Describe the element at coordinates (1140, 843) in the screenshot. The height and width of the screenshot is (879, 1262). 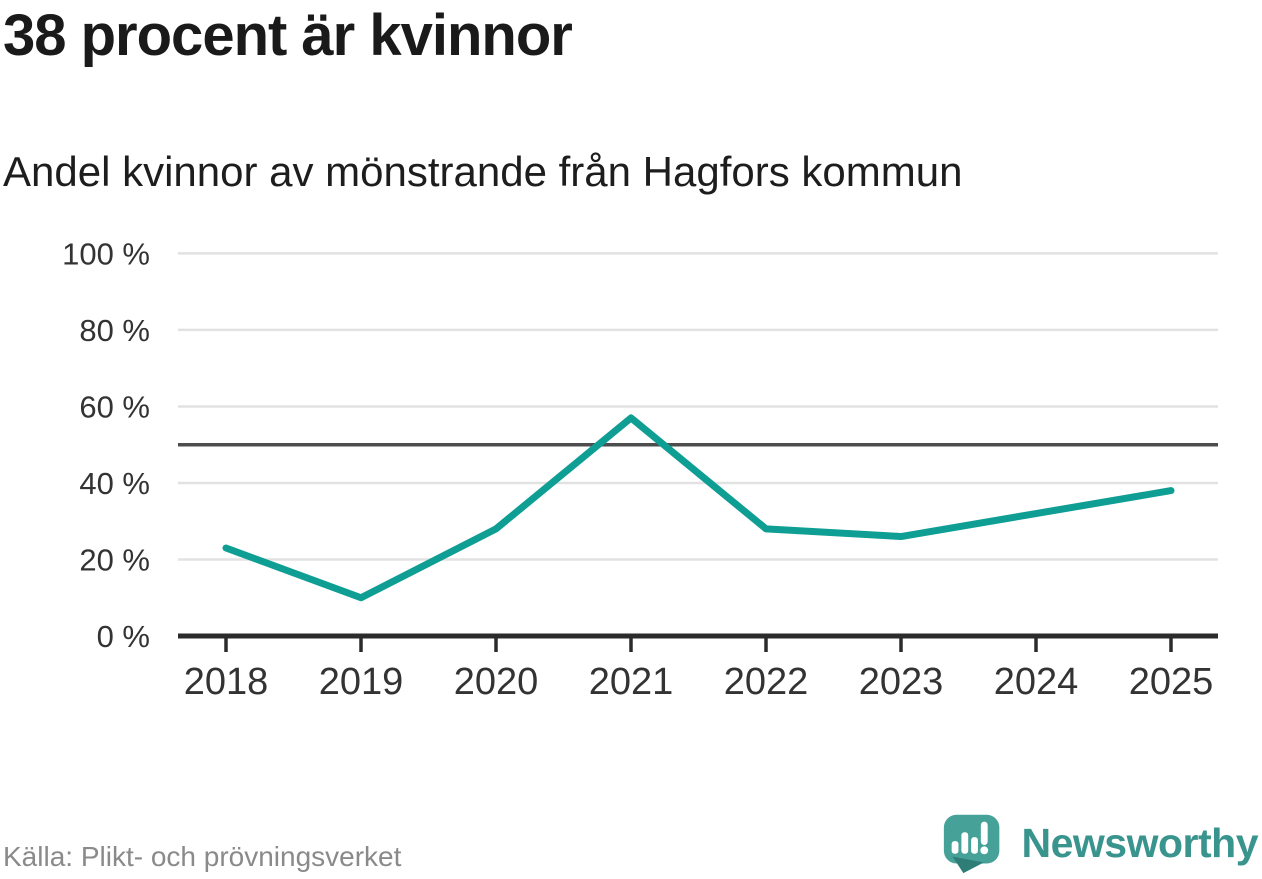
I see `newsworthy-wordmark: Newsworthy` at that location.